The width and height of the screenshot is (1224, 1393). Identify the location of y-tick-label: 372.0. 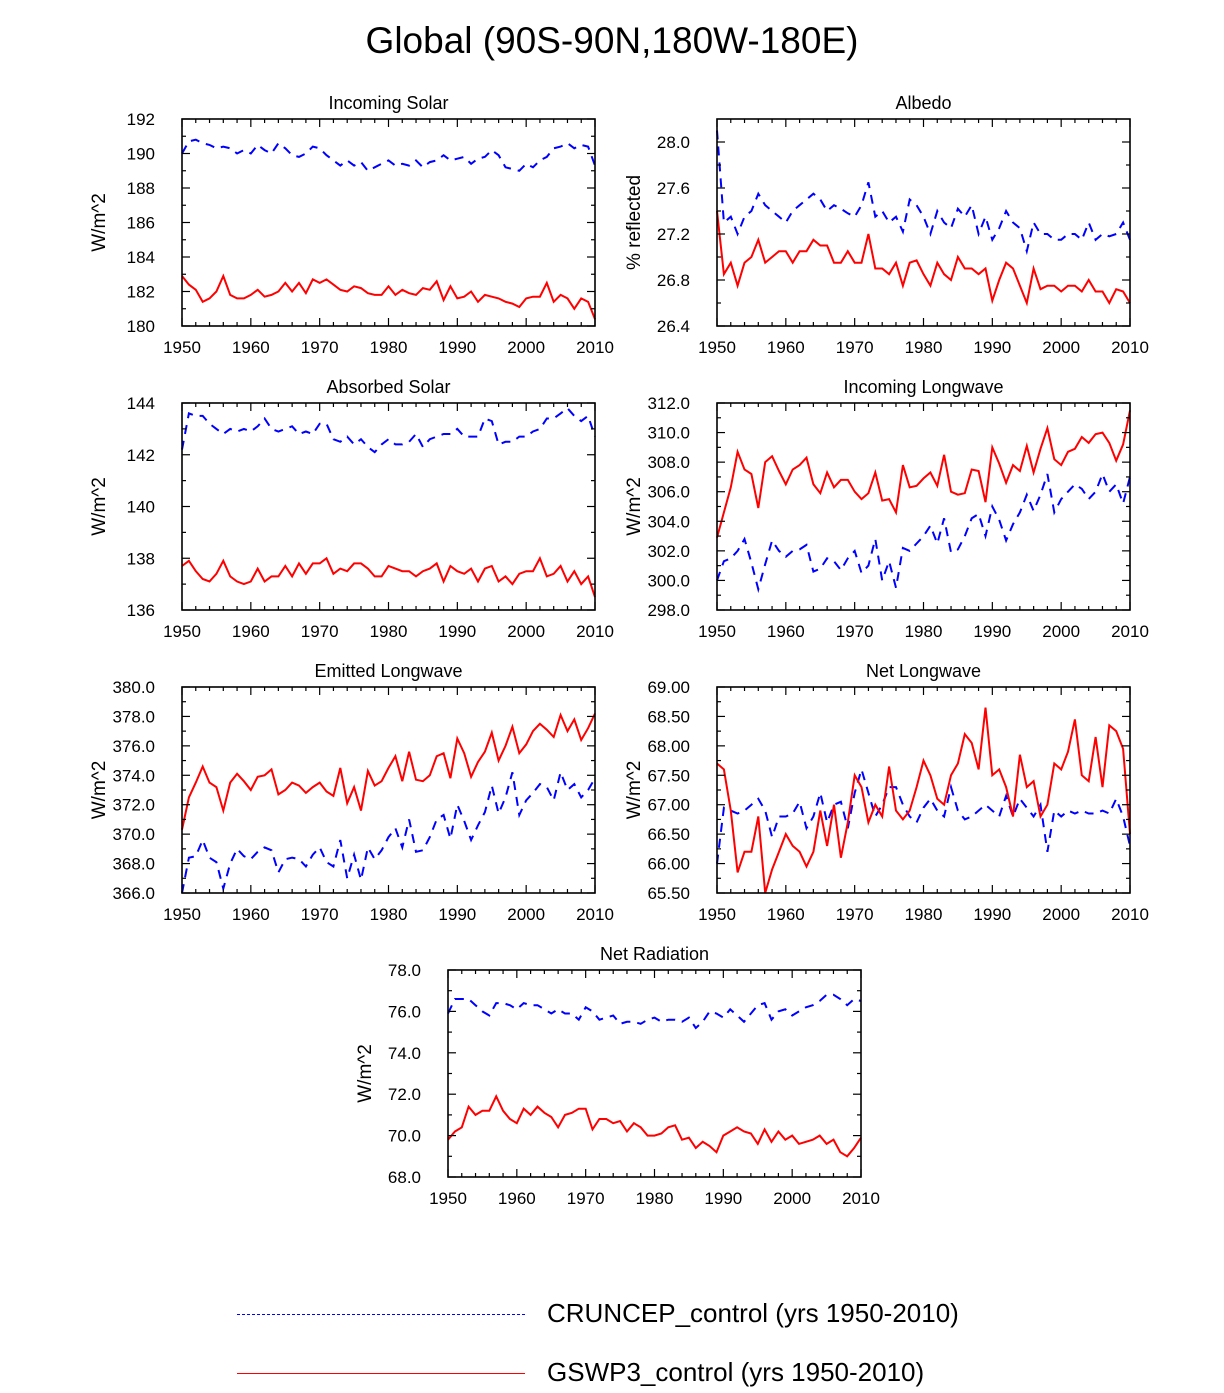
(133, 805).